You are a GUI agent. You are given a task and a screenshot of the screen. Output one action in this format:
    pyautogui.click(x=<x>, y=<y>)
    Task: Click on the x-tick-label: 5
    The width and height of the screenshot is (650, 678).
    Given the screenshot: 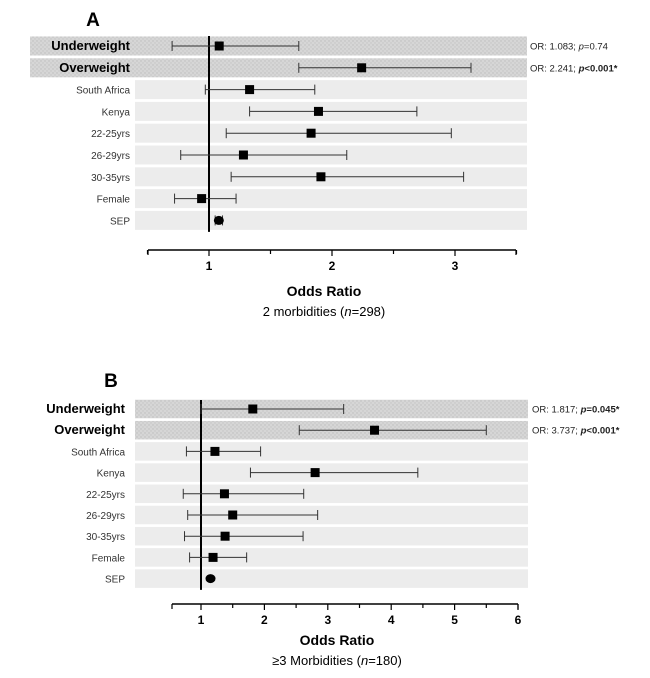 What is the action you would take?
    pyautogui.click(x=454, y=620)
    